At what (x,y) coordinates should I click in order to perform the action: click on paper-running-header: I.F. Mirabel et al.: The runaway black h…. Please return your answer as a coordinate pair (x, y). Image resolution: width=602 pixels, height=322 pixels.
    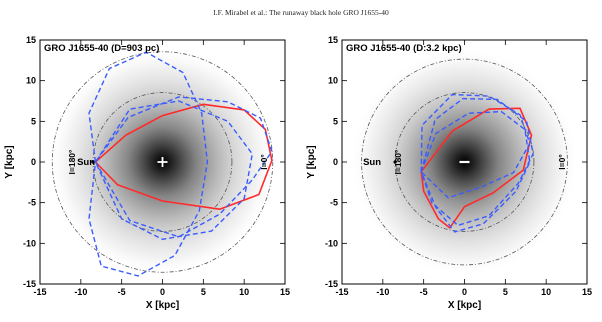
    Looking at the image, I should click on (301, 12).